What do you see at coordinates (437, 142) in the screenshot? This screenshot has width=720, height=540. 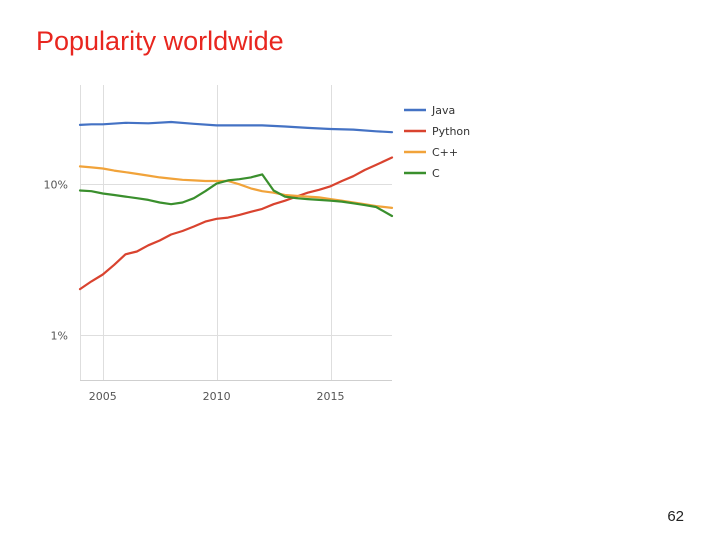 I see `legend: Java Python C++ C` at bounding box center [437, 142].